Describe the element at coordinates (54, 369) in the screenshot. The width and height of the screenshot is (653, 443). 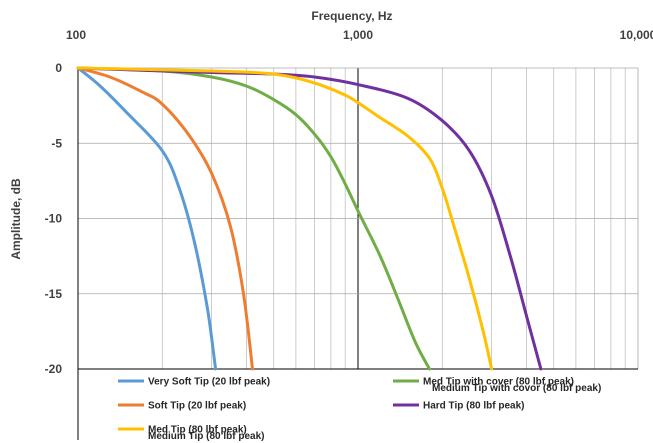
I see `y-tick-label: -20` at that location.